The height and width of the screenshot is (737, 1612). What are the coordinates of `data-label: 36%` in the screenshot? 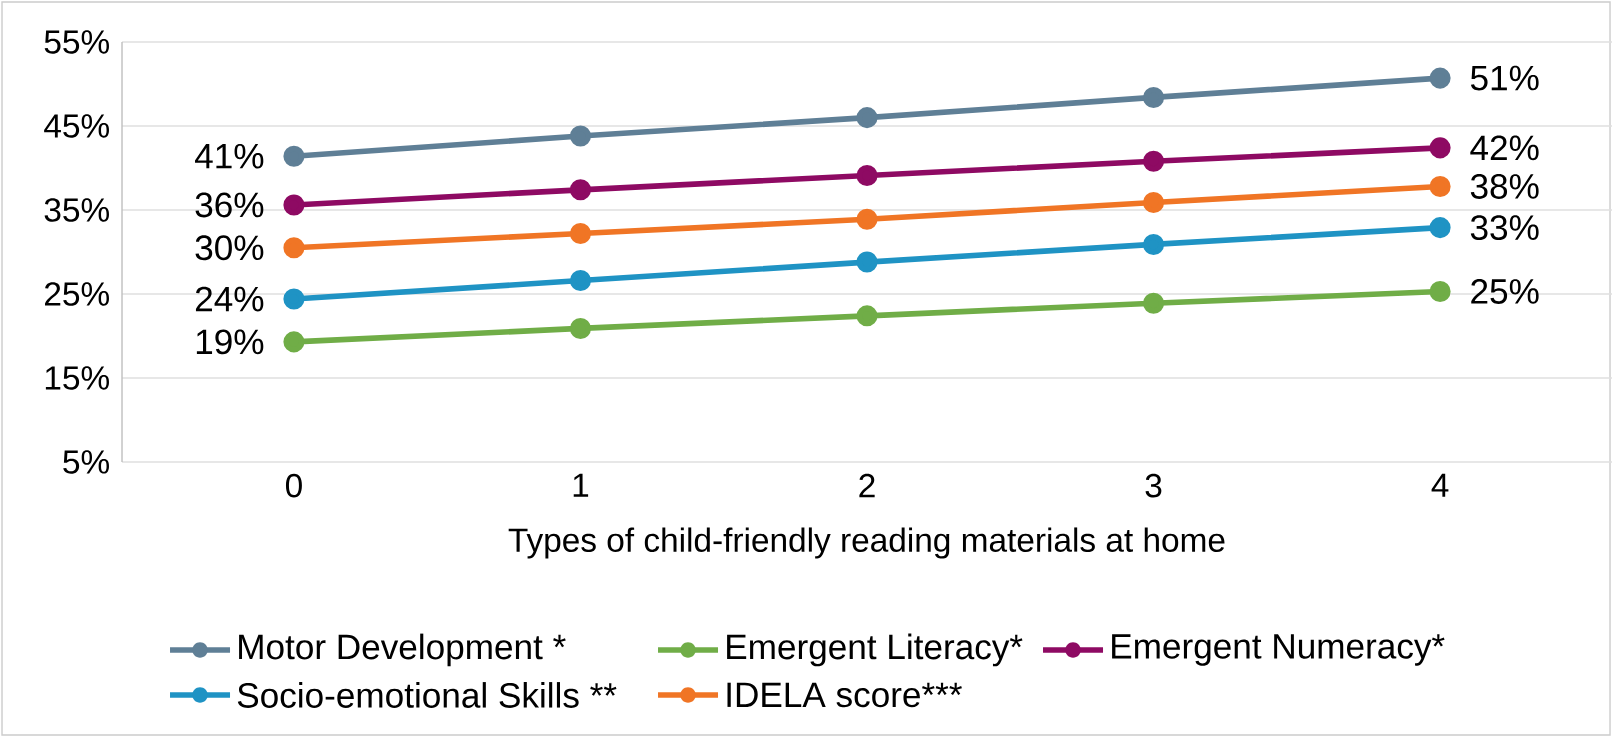 It's located at (229, 205).